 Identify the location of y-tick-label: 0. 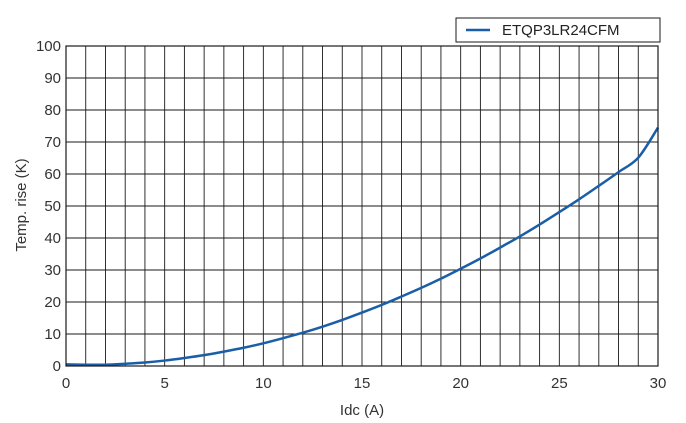
(57, 366).